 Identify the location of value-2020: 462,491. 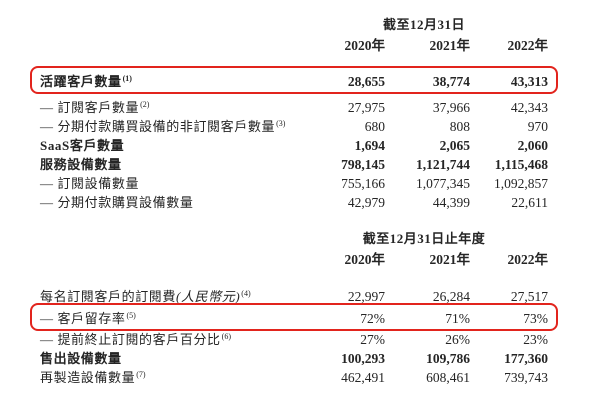
(363, 377).